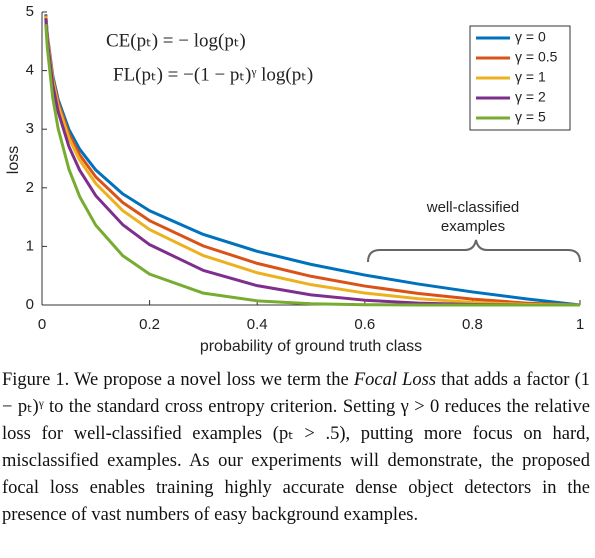 This screenshot has width=595, height=558. Describe the element at coordinates (473, 207) in the screenshot. I see `brace-label: well-classified` at that location.